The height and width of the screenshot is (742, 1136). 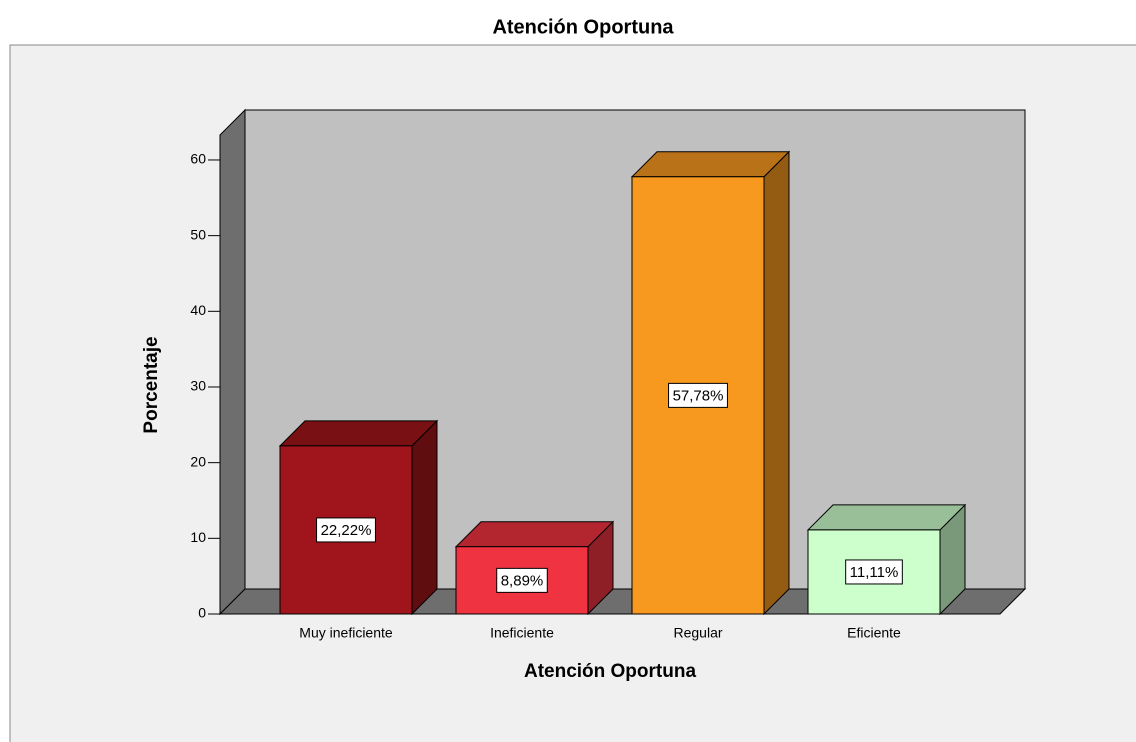 What do you see at coordinates (198, 461) in the screenshot?
I see `y-tick-label: 20` at bounding box center [198, 461].